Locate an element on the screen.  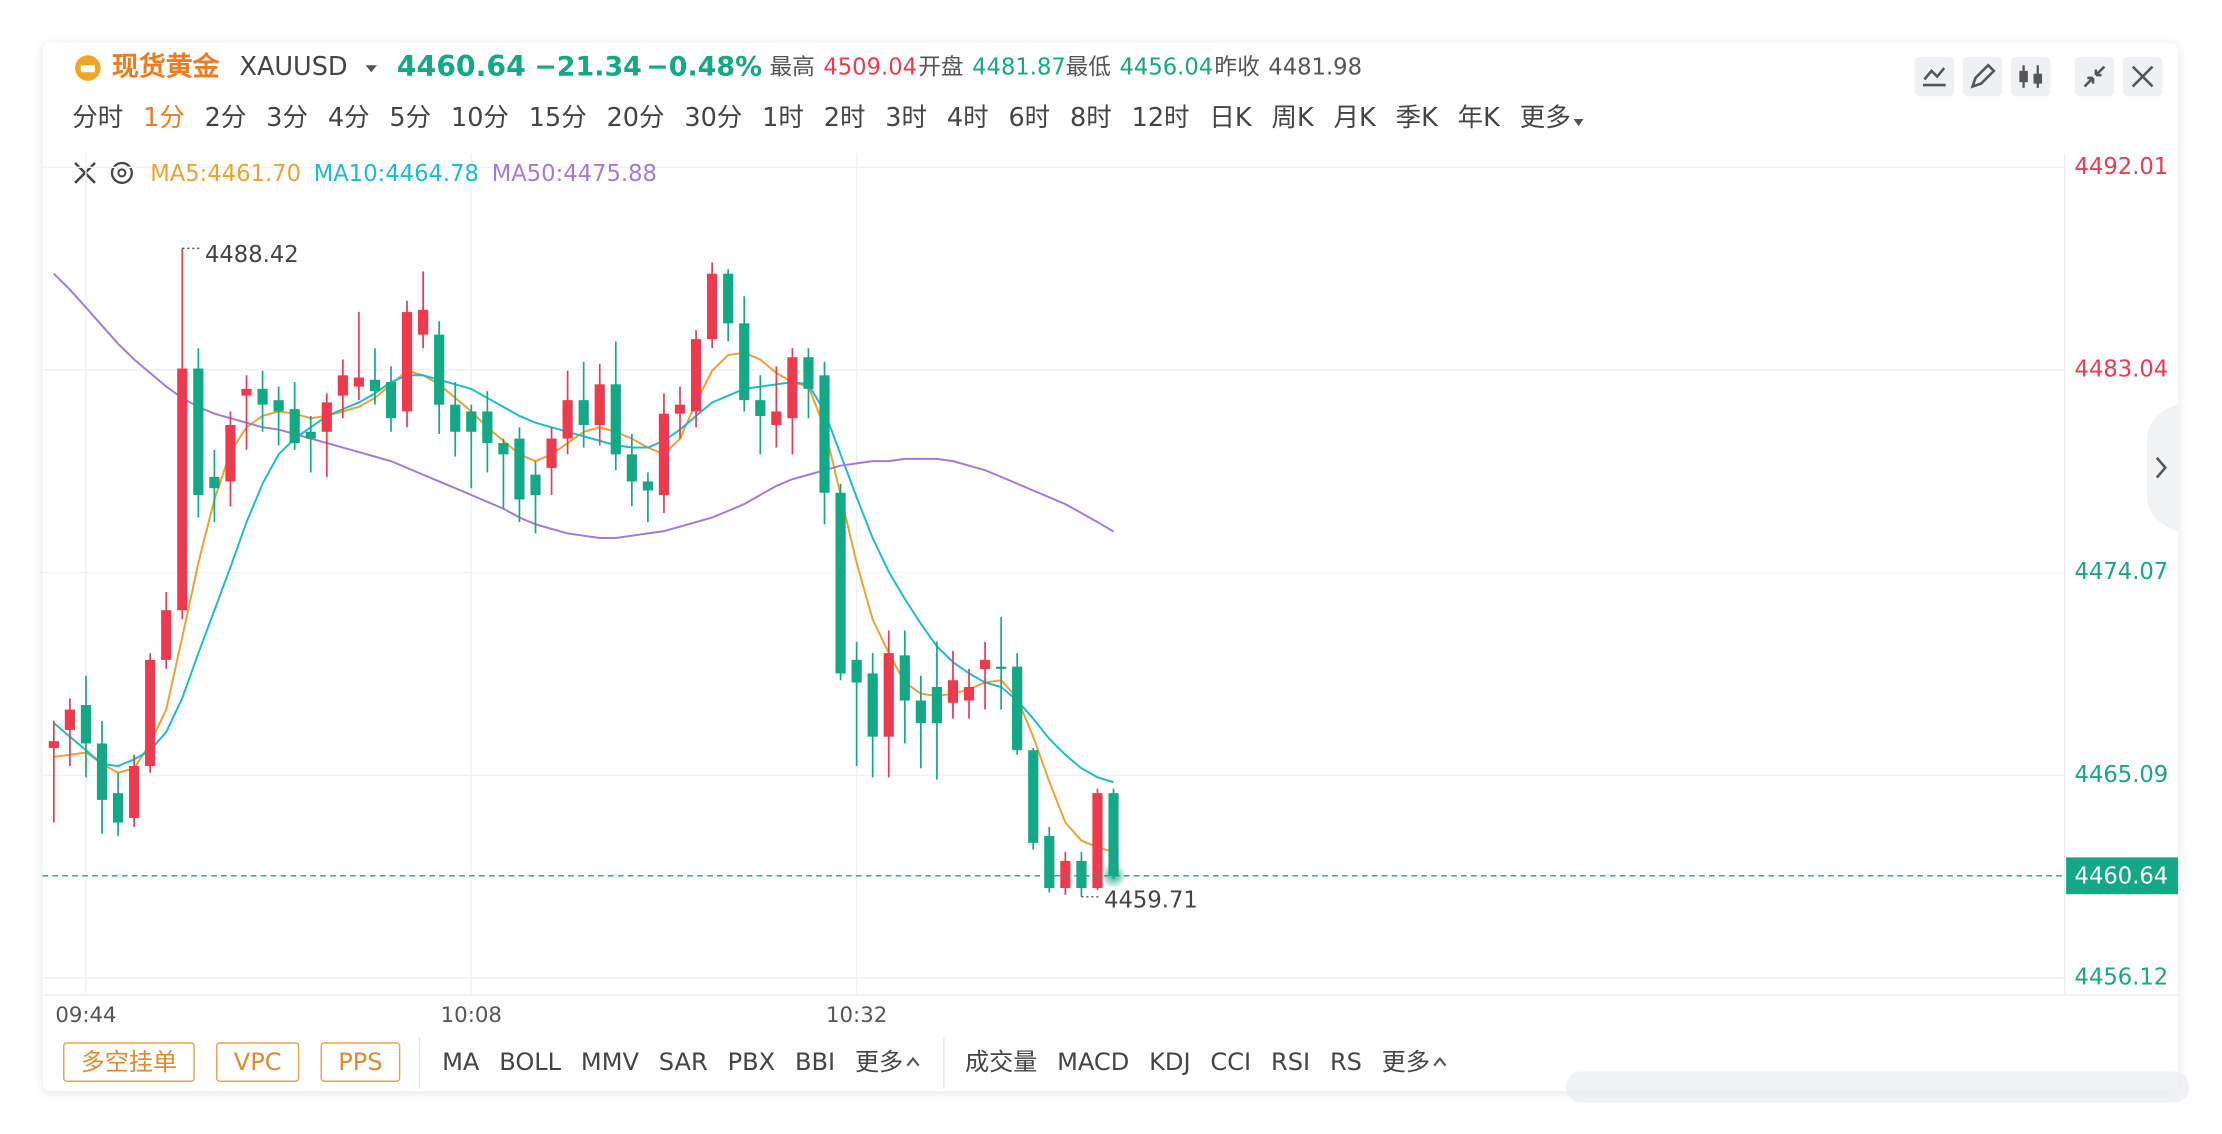
scroll-bar is located at coordinates (1877, 1087).